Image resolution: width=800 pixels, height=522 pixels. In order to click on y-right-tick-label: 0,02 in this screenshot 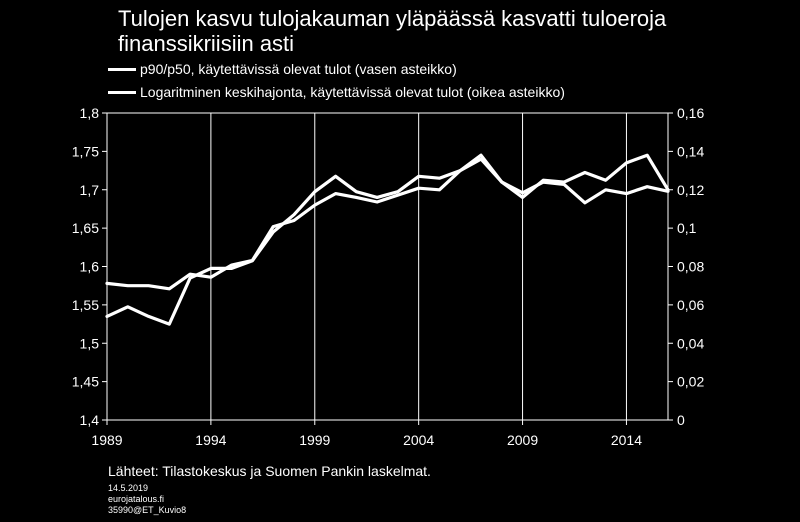, I will do `click(690, 382)`.